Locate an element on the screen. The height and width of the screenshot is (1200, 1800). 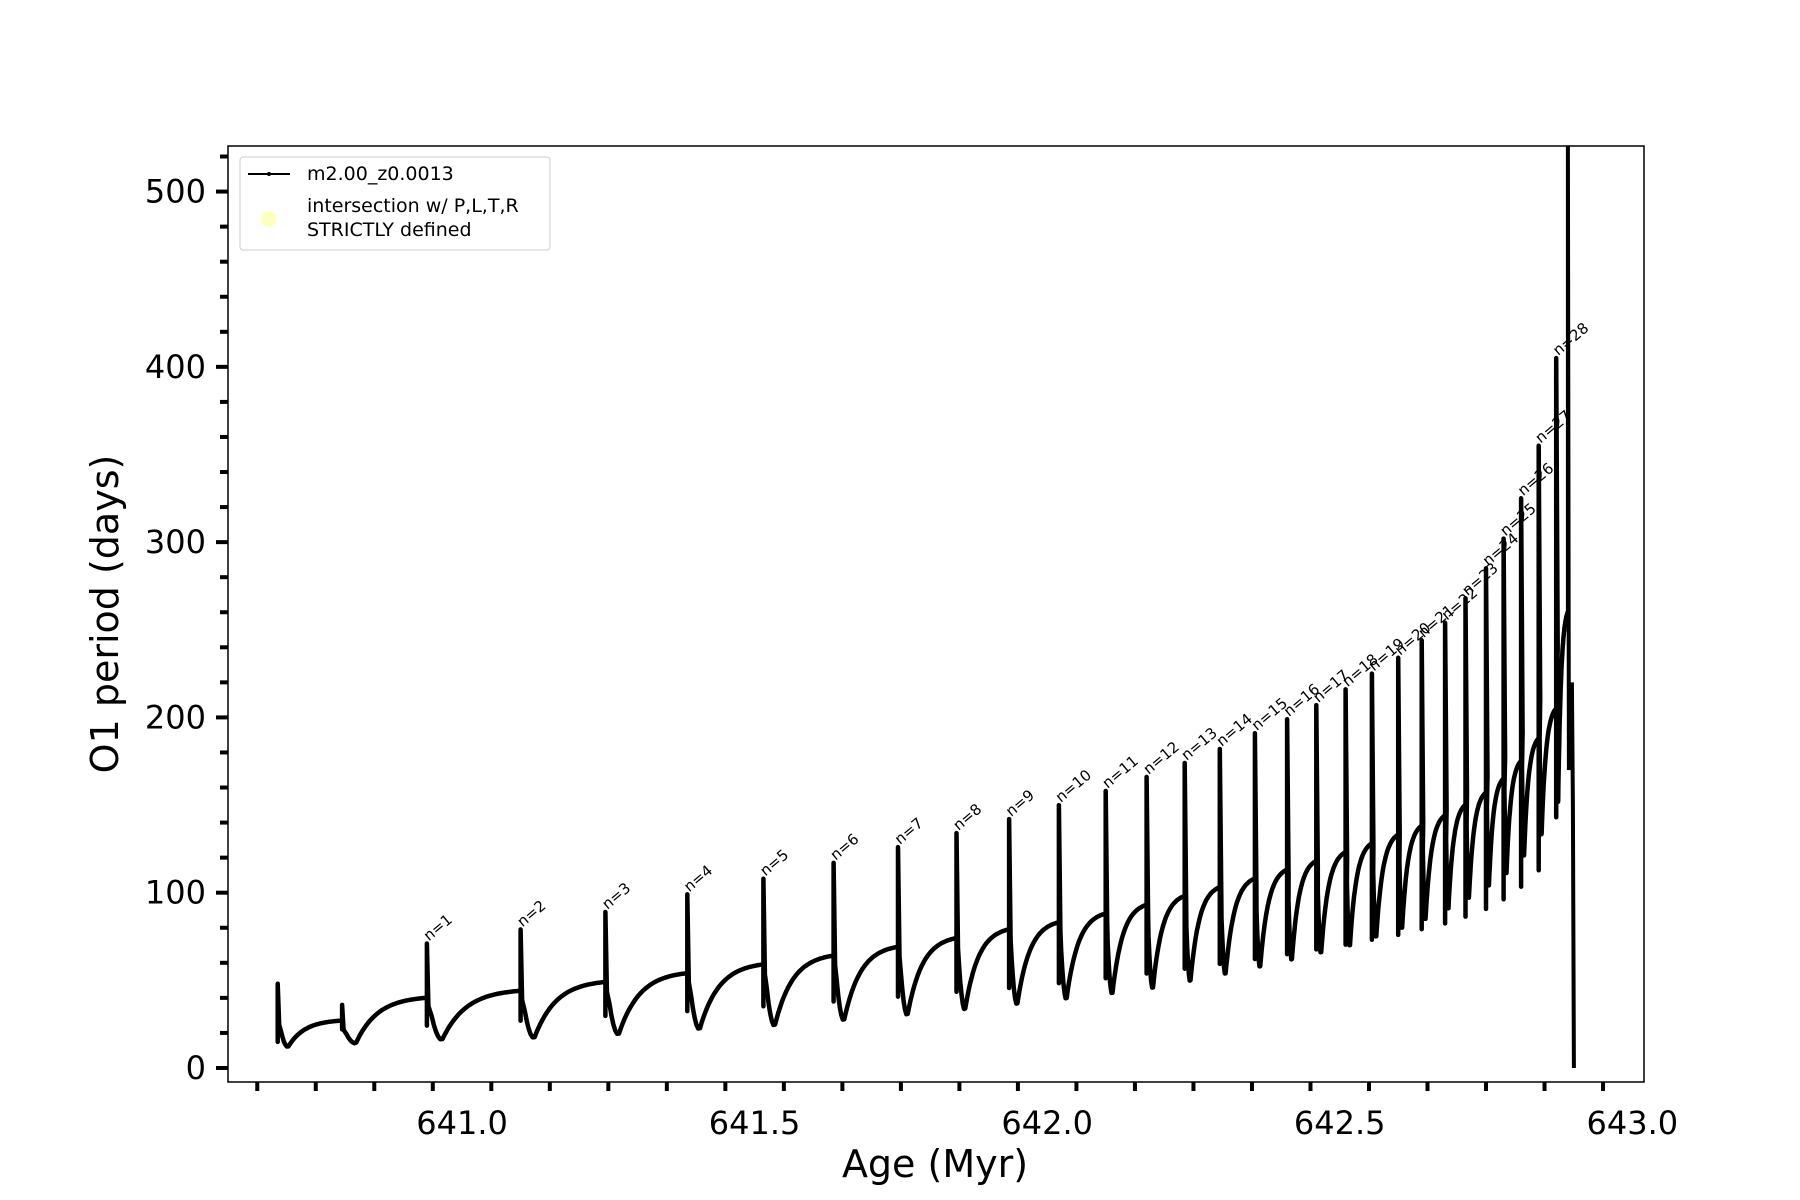
x-tick-label: 642.0 is located at coordinates (1047, 1123).